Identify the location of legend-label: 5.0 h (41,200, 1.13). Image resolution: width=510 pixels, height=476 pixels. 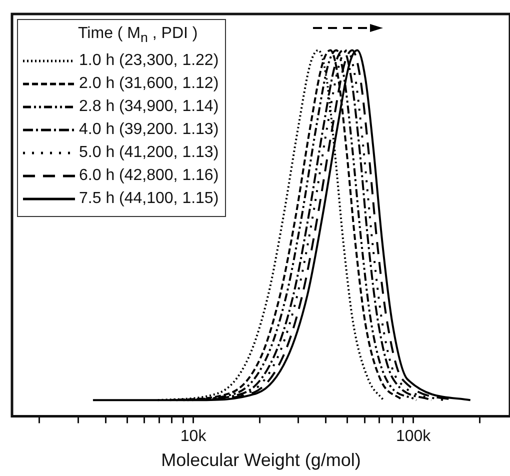
(149, 153).